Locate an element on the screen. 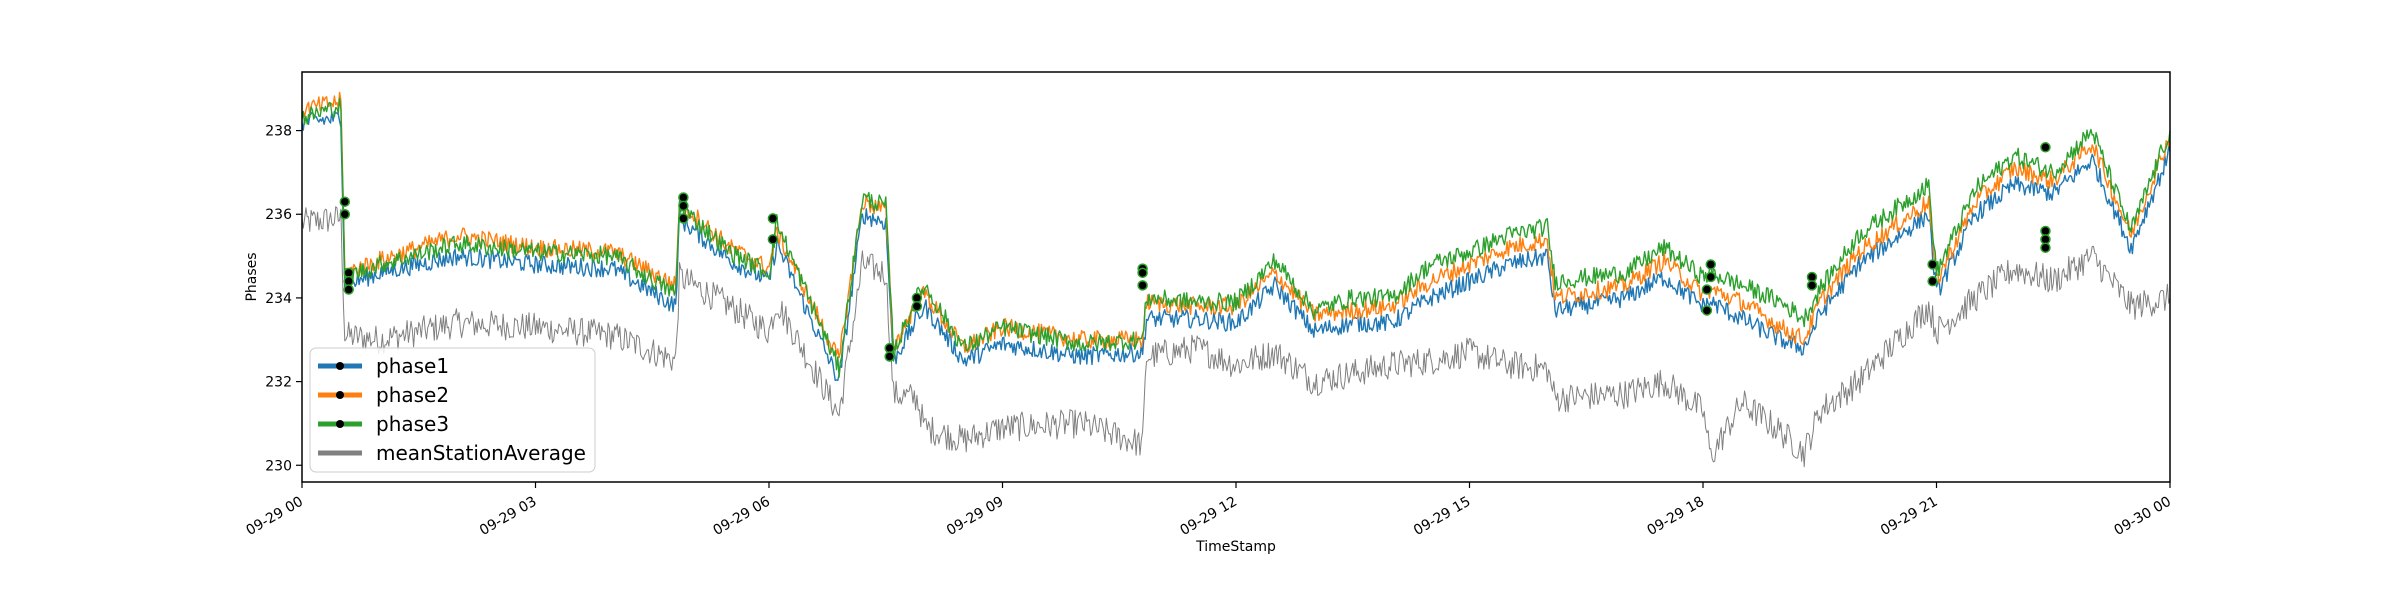 This screenshot has width=2400, height=600. legend-label-phase2: phase2 is located at coordinates (412, 395).